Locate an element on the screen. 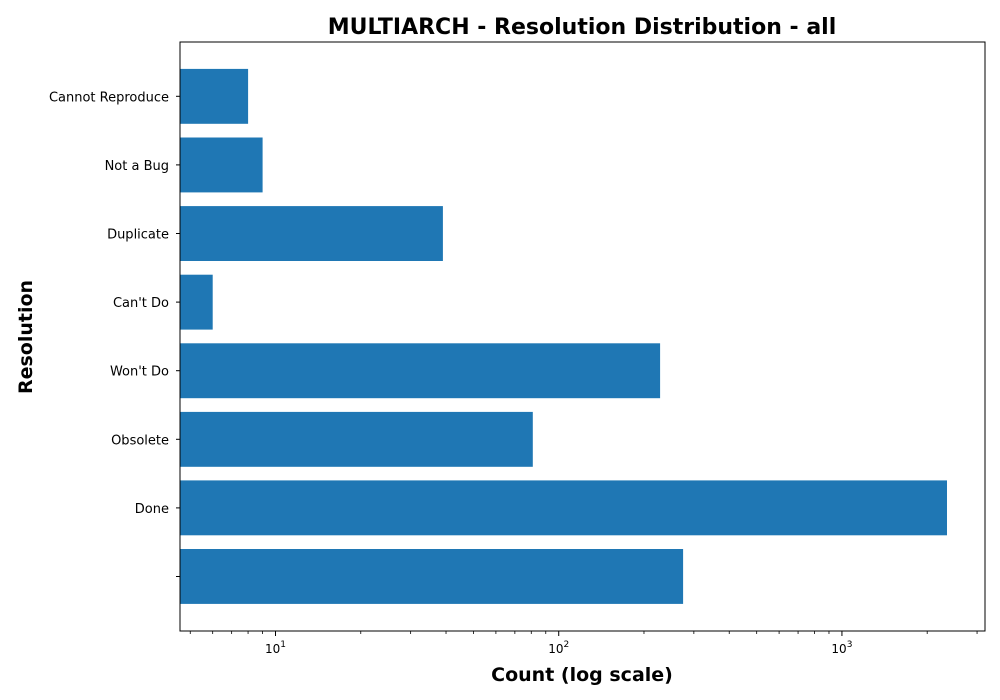 The width and height of the screenshot is (1000, 700). y-tick-label: Can't Do is located at coordinates (141, 303).